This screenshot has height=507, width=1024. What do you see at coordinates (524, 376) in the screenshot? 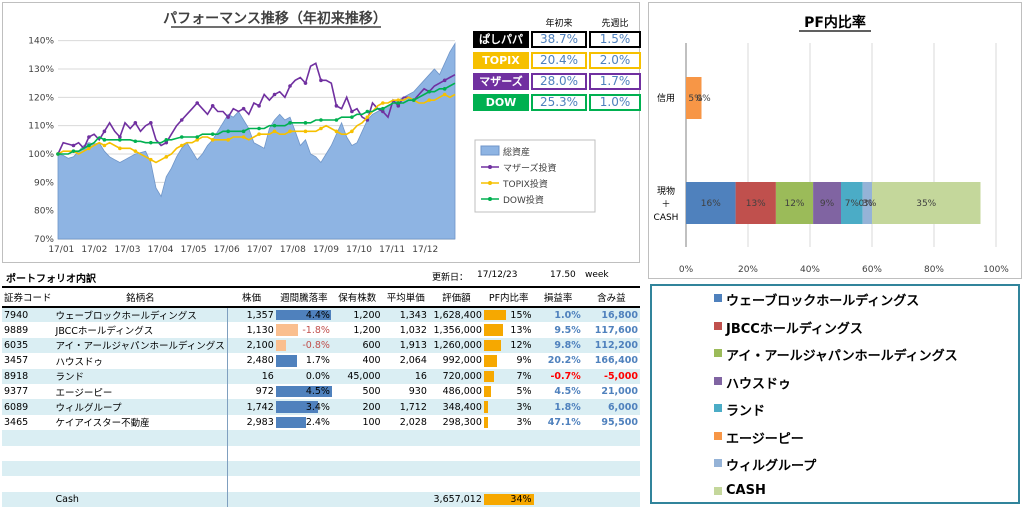
I see `pf-ratio-value: 7%` at bounding box center [524, 376].